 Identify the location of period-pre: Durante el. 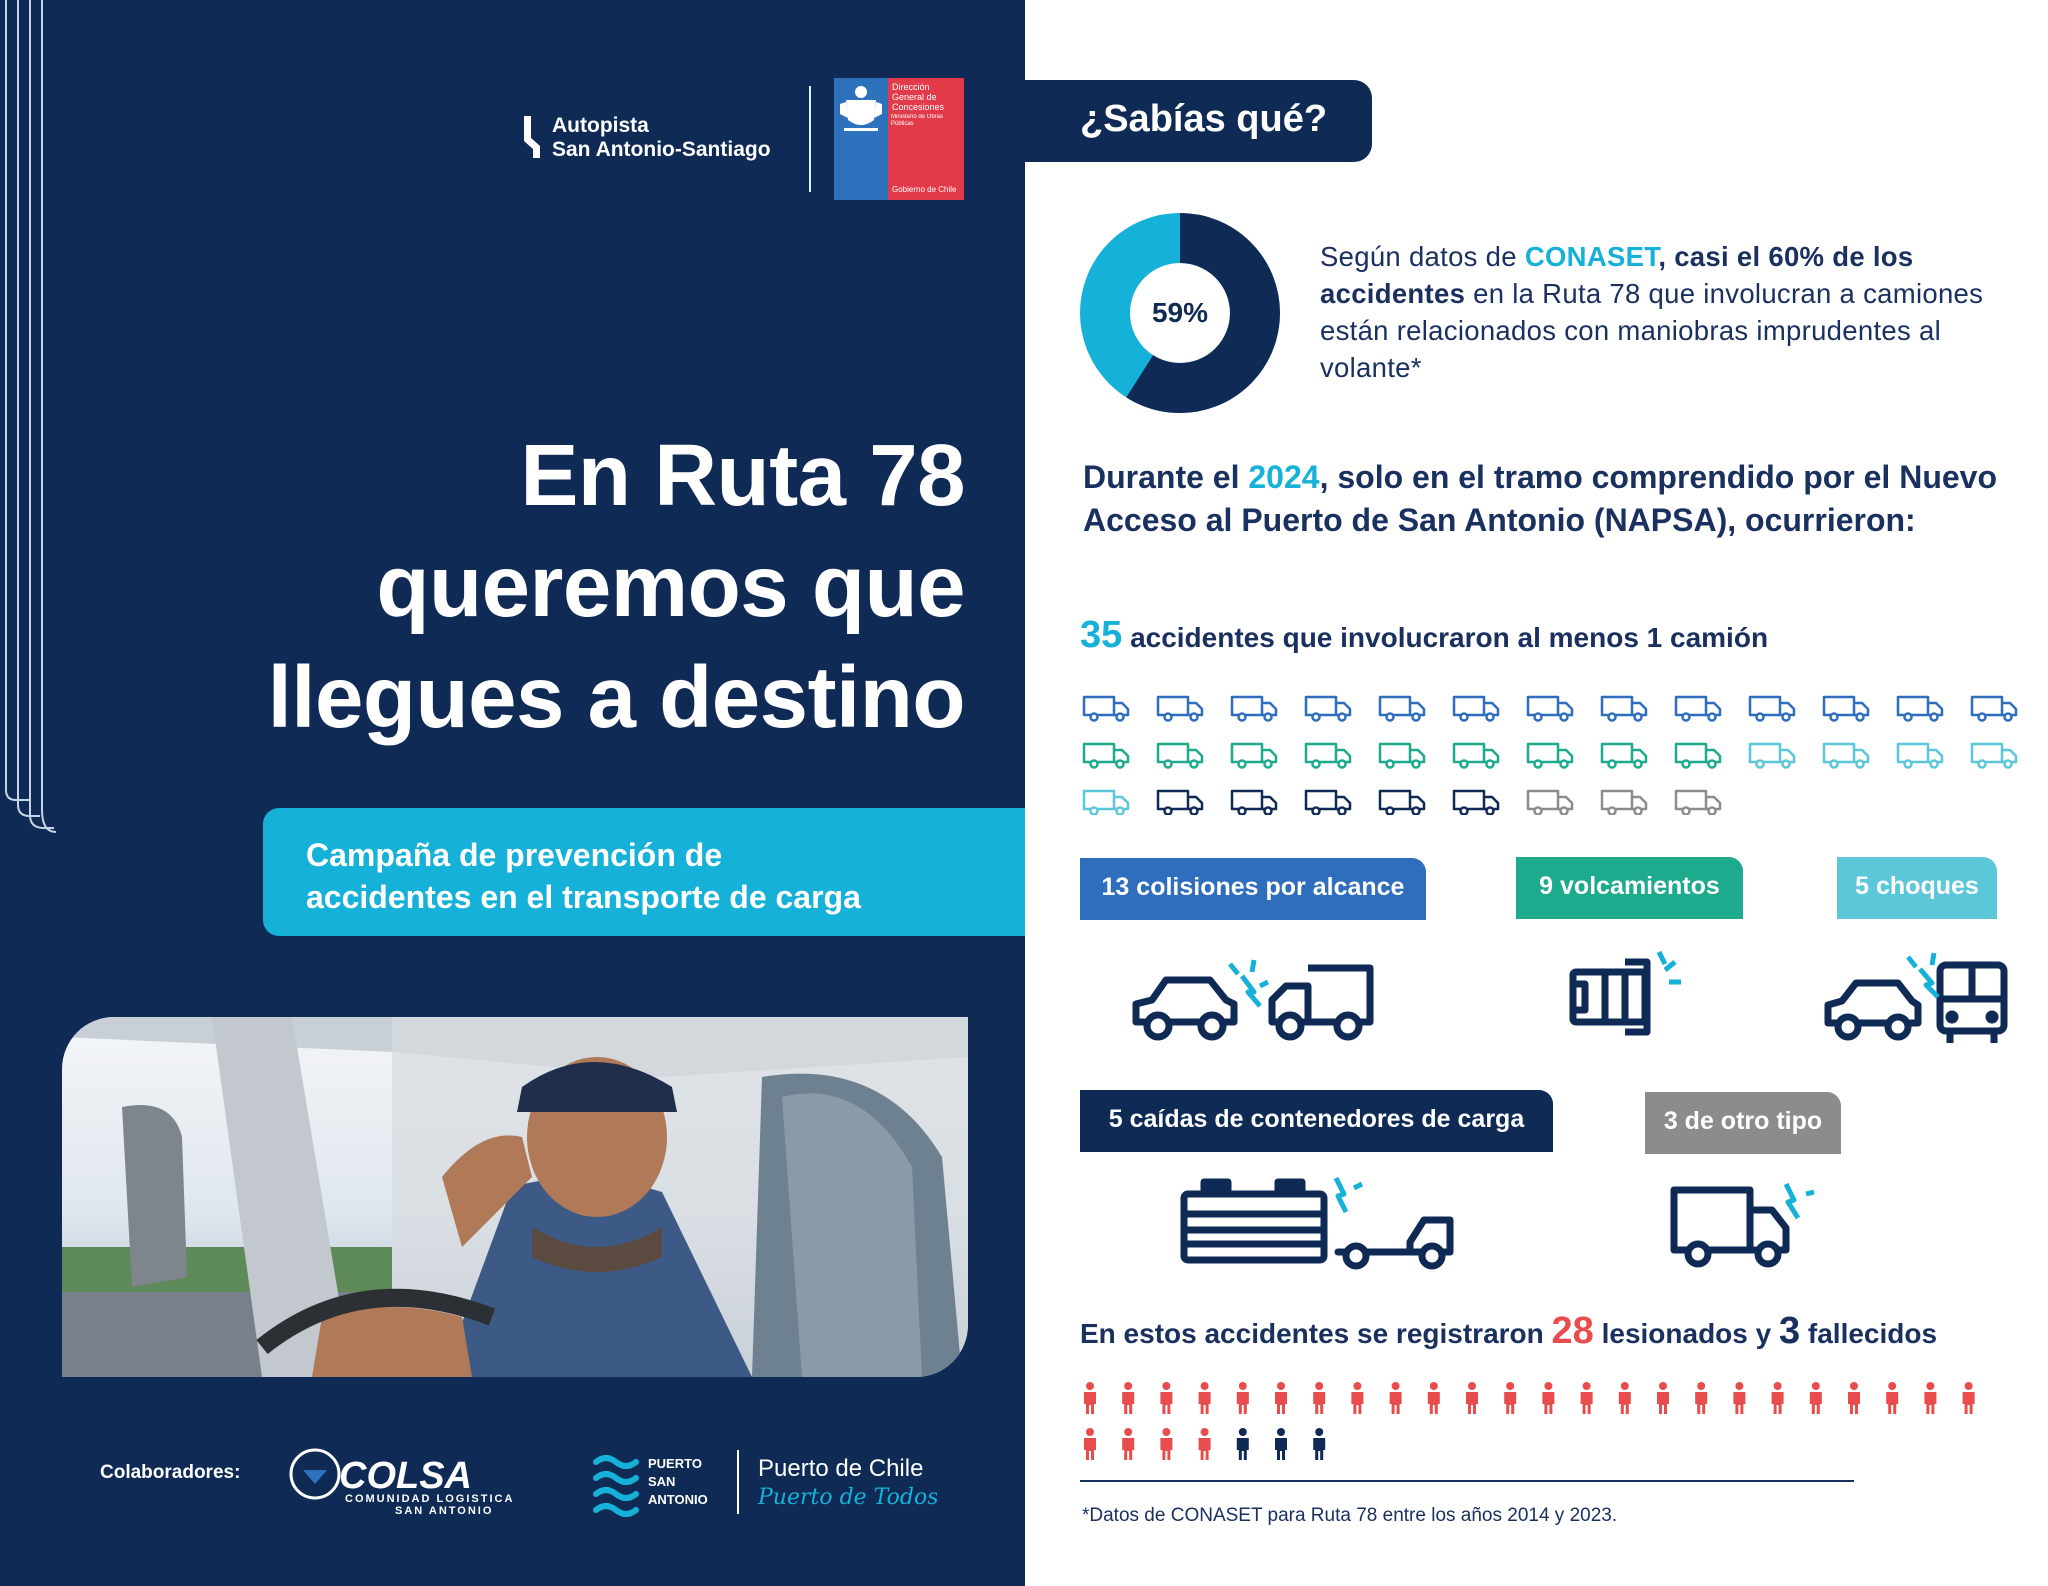
(1166, 477).